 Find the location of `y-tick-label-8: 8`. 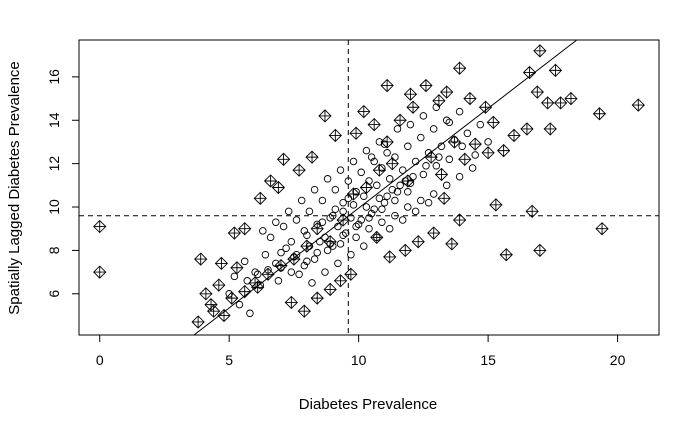

y-tick-label-8: 8 is located at coordinates (54, 250).